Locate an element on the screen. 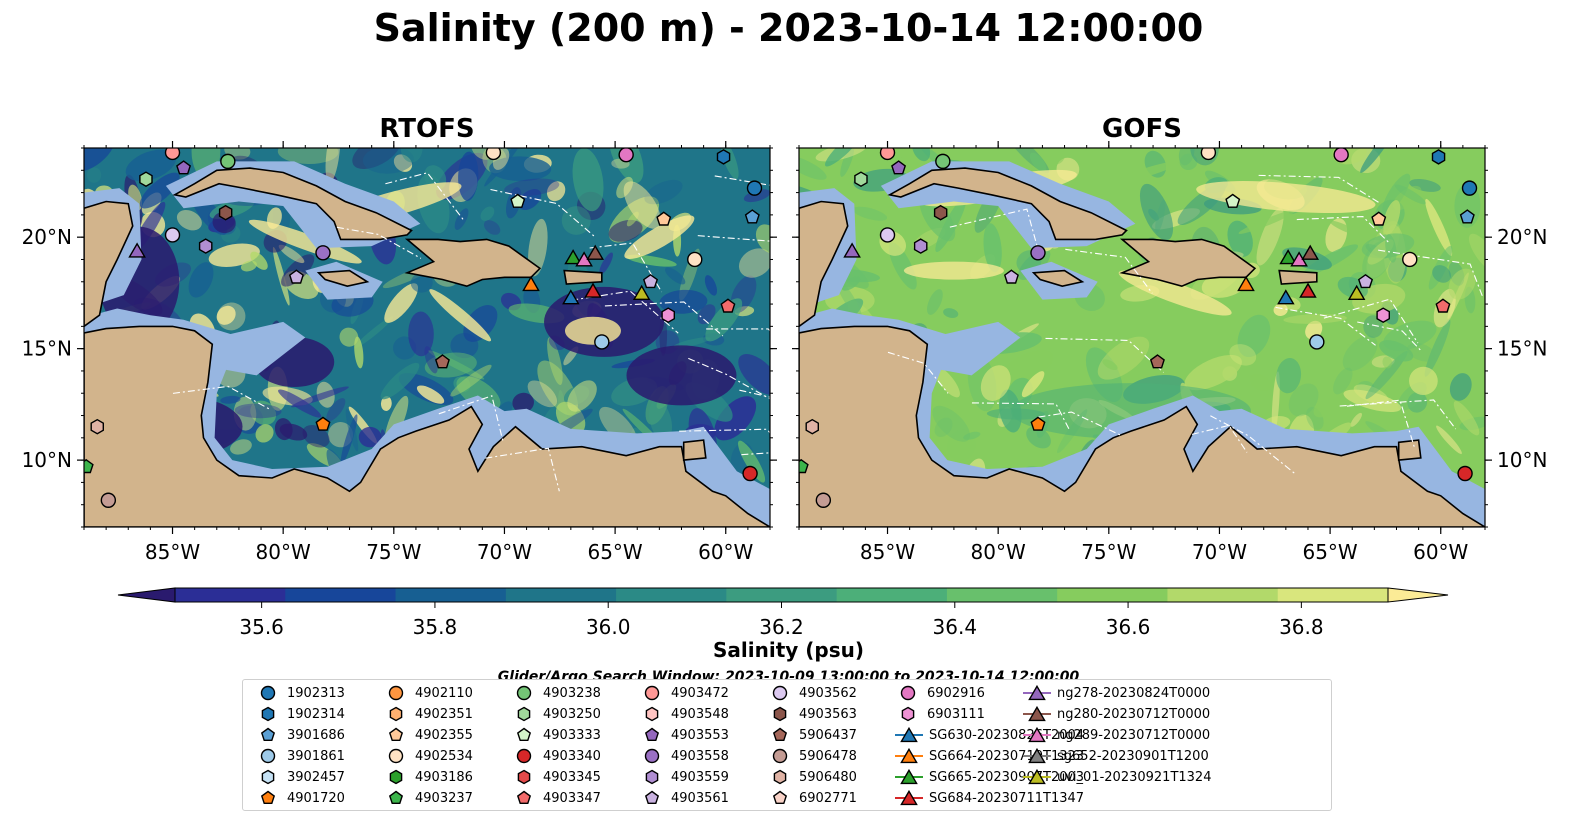 The width and height of the screenshot is (1577, 827). legend-label: ng280-20230712T0000 is located at coordinates (1134, 714).